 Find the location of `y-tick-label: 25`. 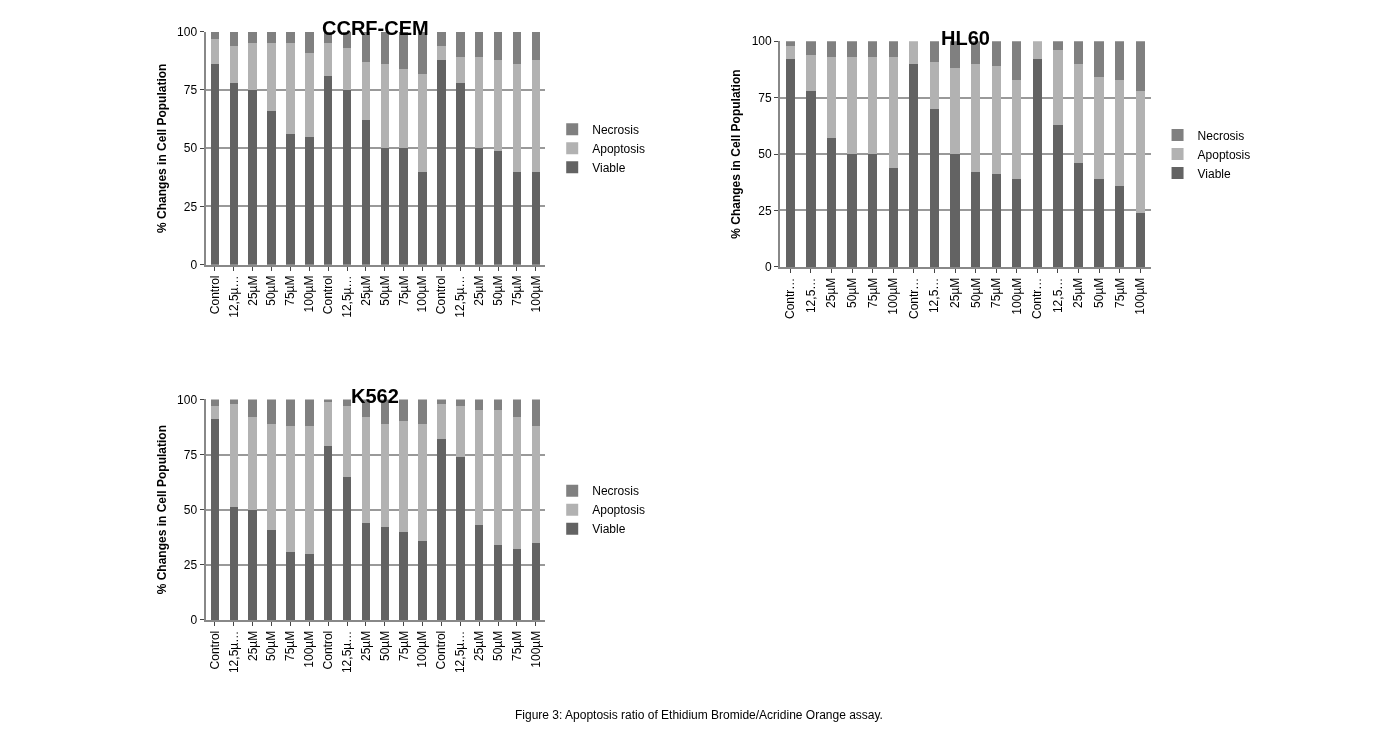

y-tick-label: 25 is located at coordinates (190, 206).